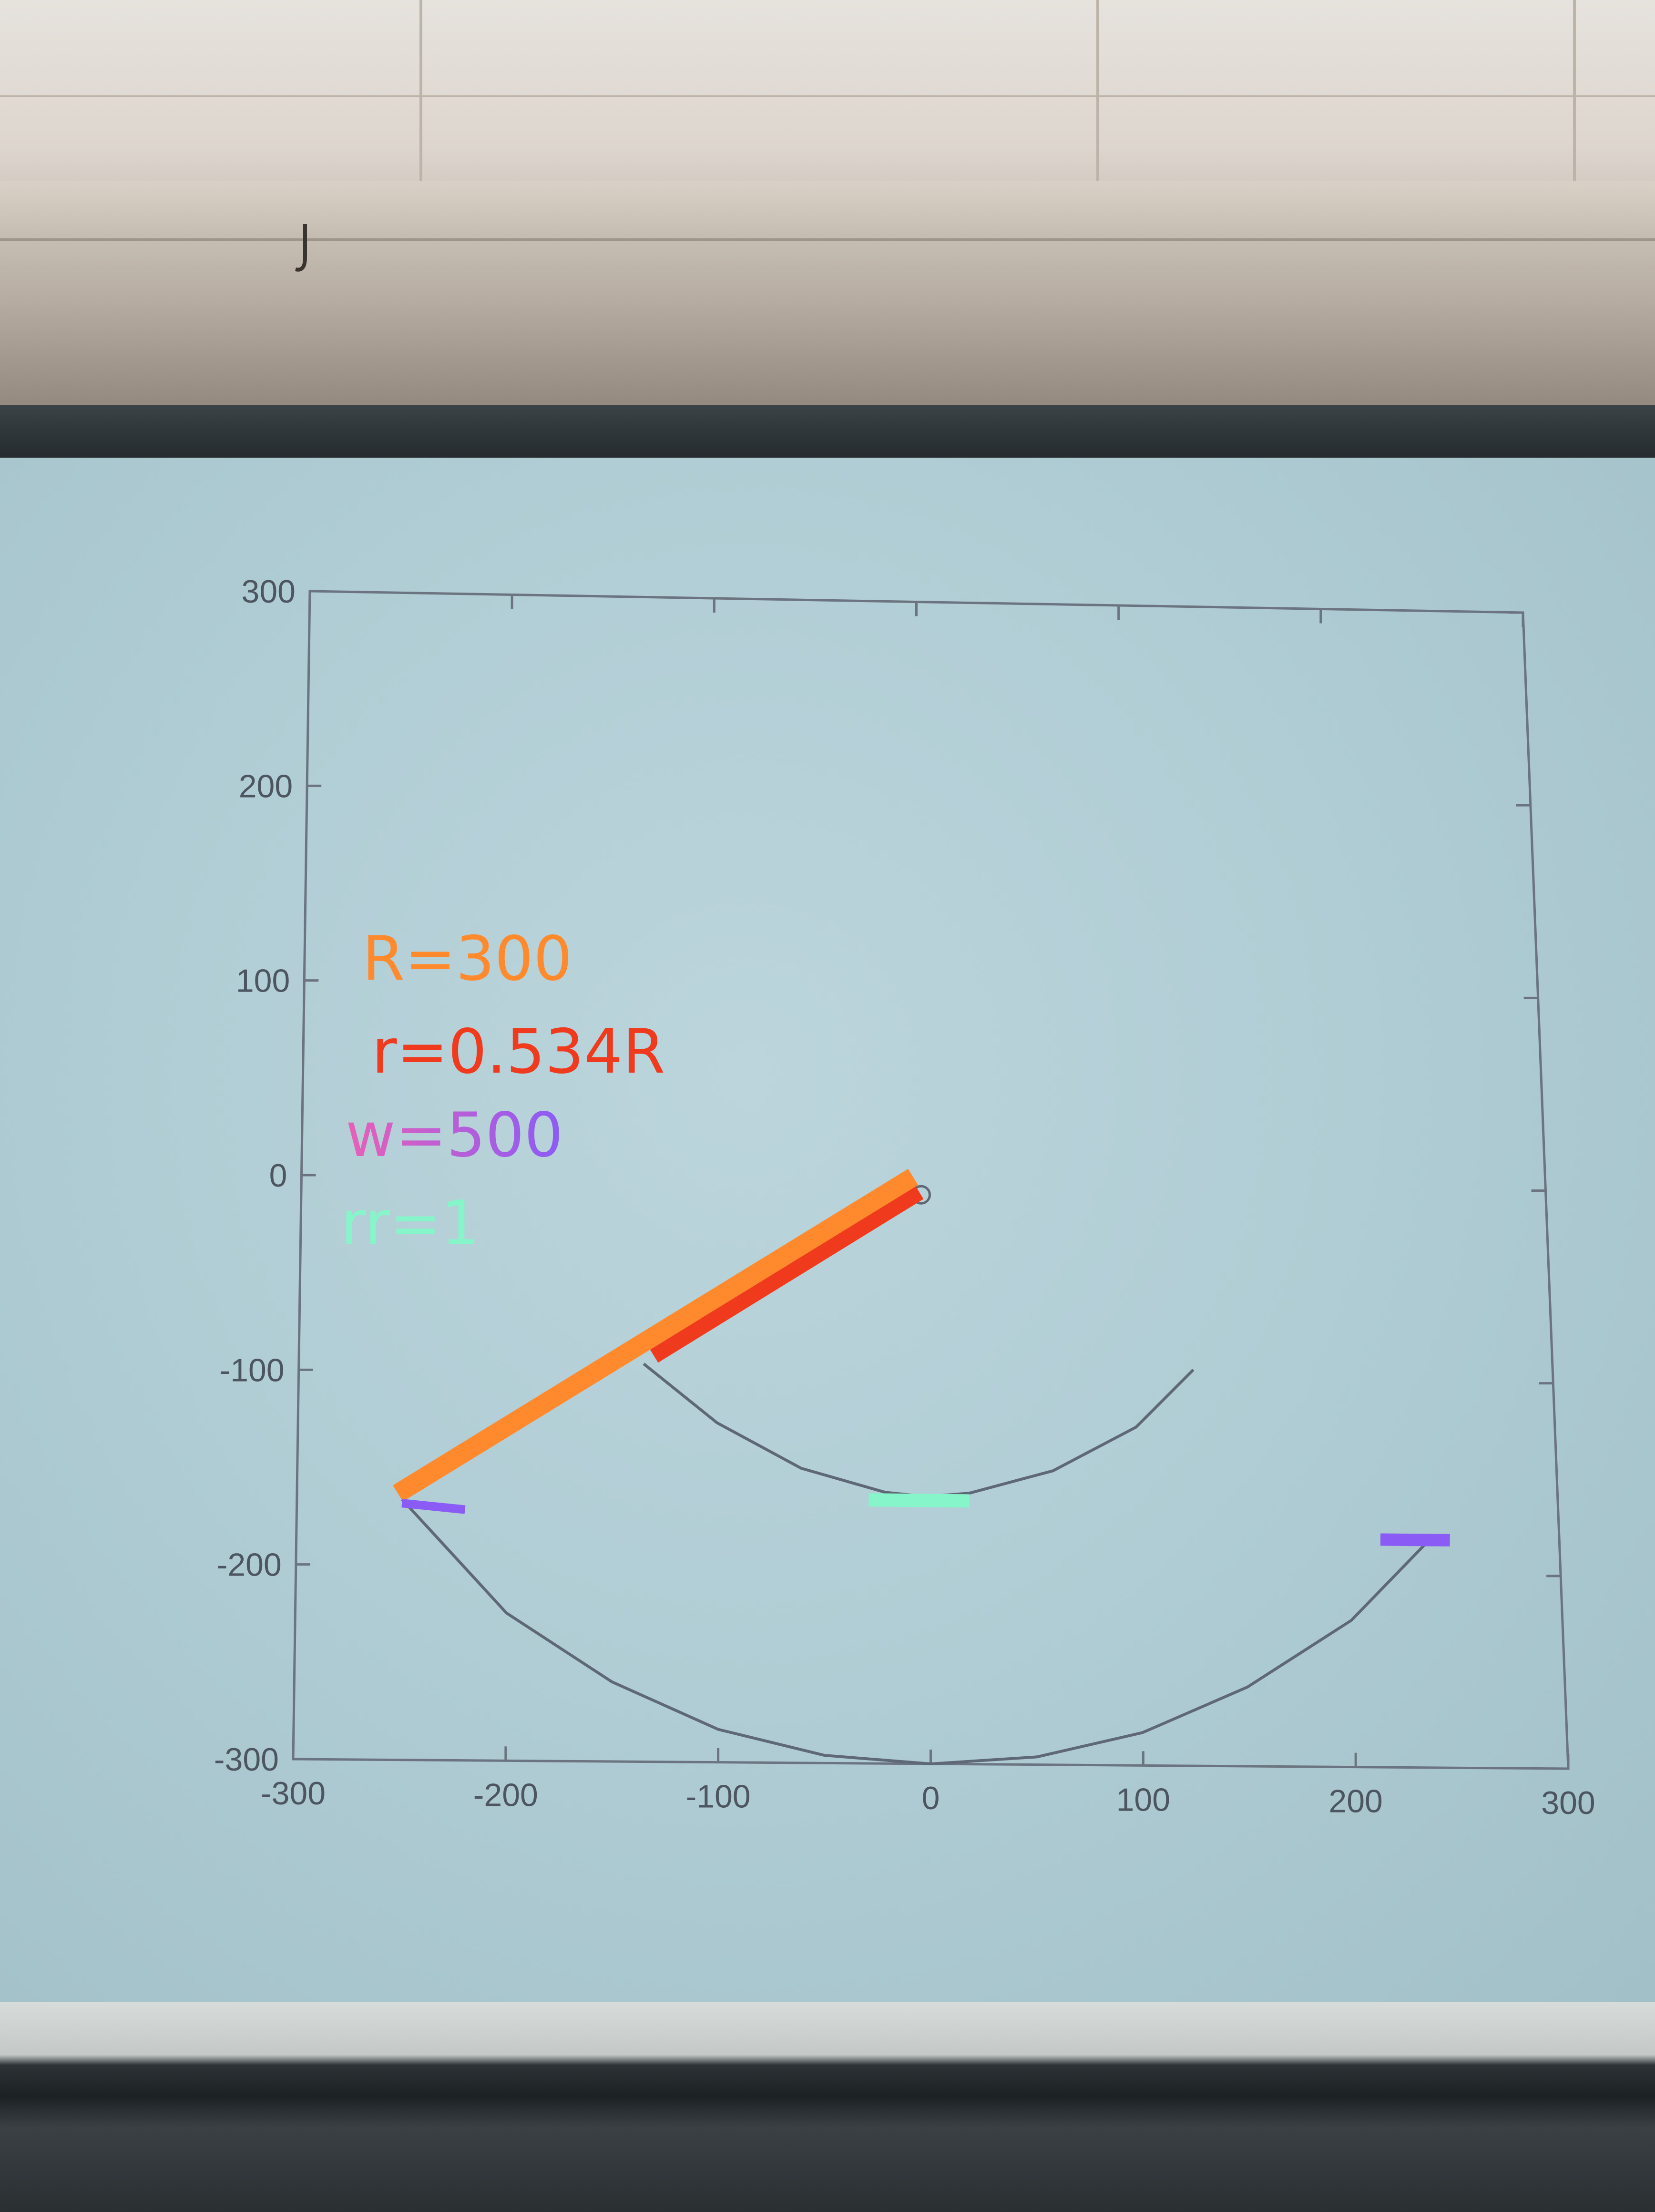 Image resolution: width=1655 pixels, height=2212 pixels. Describe the element at coordinates (411, 1223) in the screenshot. I see `annotation-rr: rr=1` at that location.